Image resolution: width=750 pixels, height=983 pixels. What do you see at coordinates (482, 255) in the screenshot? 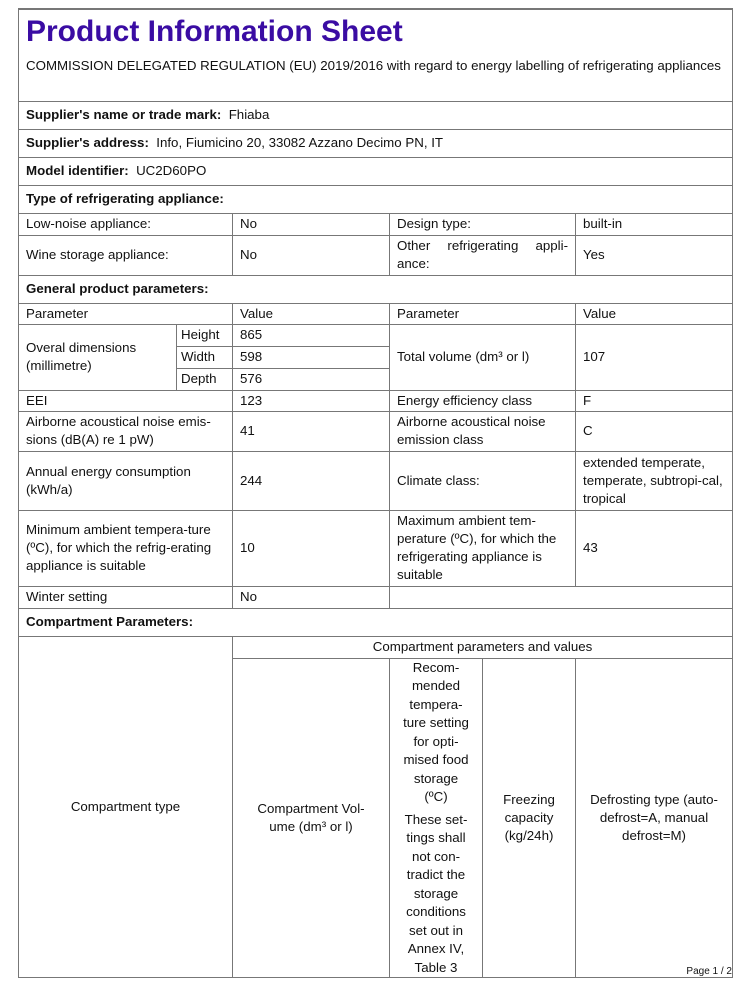
I see `other-appliance-label: Other refrigerating appli-ance:` at bounding box center [482, 255].